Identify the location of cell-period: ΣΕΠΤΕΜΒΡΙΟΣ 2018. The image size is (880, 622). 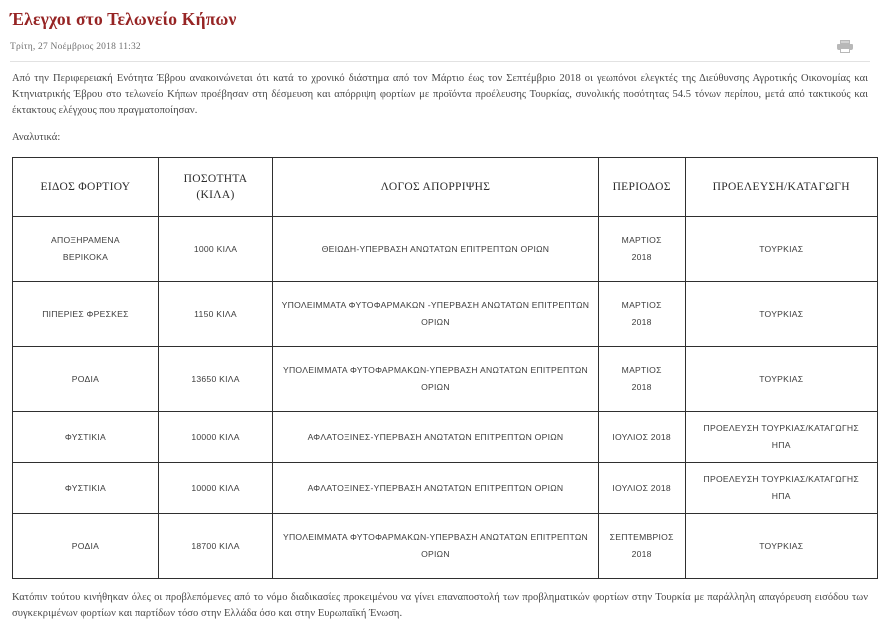
(641, 546).